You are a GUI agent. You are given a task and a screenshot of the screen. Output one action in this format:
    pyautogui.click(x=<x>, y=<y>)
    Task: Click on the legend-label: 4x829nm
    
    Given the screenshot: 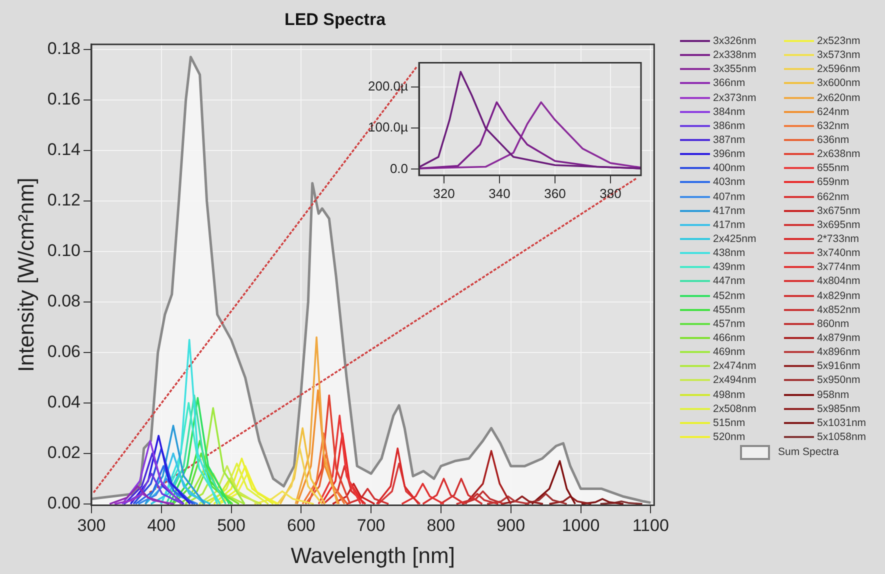 What is the action you would take?
    pyautogui.click(x=838, y=296)
    